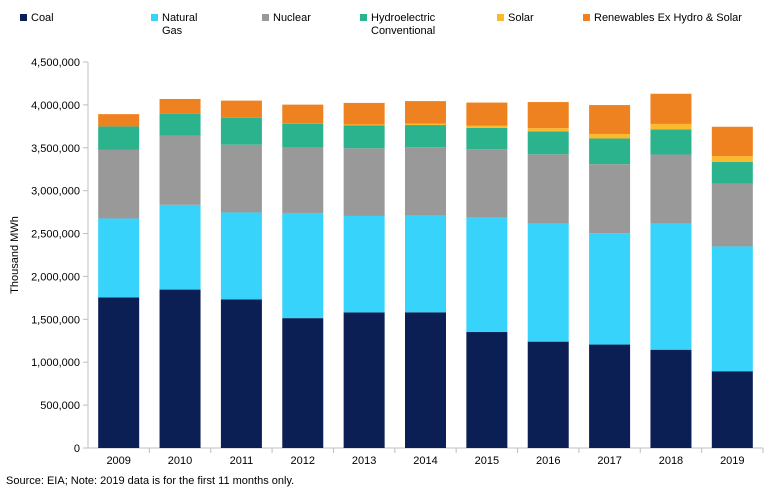  What do you see at coordinates (732, 309) in the screenshot?
I see `bar-natural-gas-2019` at bounding box center [732, 309].